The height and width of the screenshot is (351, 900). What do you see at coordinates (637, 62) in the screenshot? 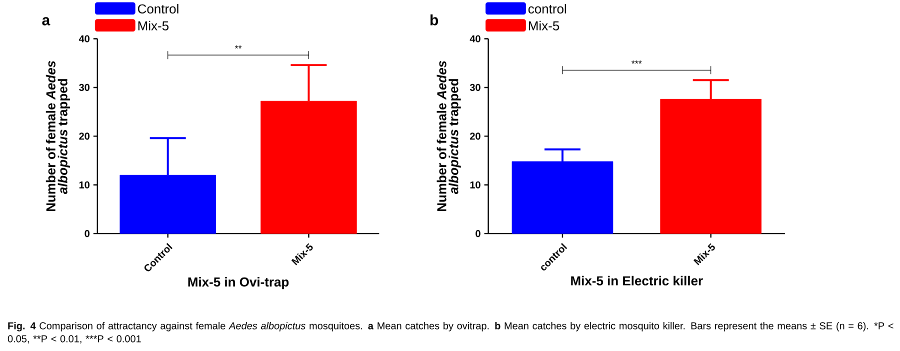
I see `annotation: ***` at bounding box center [637, 62].